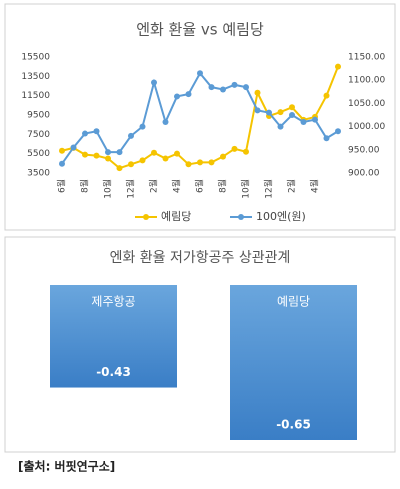 Image resolution: width=400 pixels, height=489 pixels. Describe the element at coordinates (200, 258) in the screenshot. I see `chart-title: 엔화 환율 저가항공주 상관관계` at that location.